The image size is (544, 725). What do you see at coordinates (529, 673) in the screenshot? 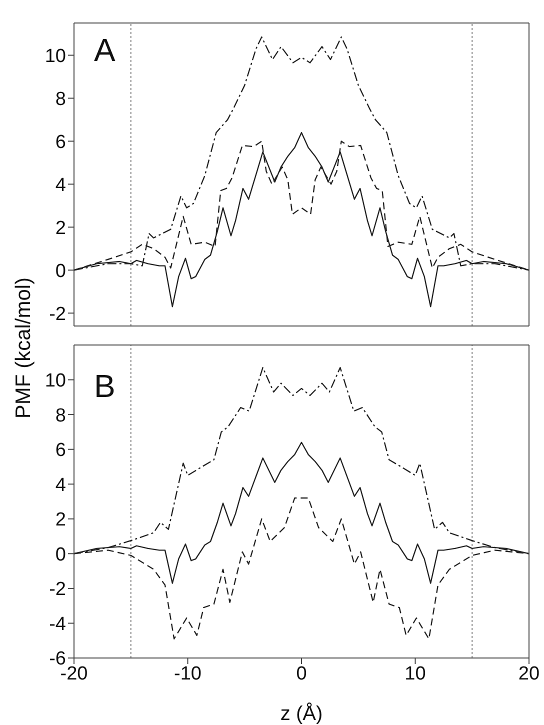
I see `x-tick-label: 20` at bounding box center [529, 673].